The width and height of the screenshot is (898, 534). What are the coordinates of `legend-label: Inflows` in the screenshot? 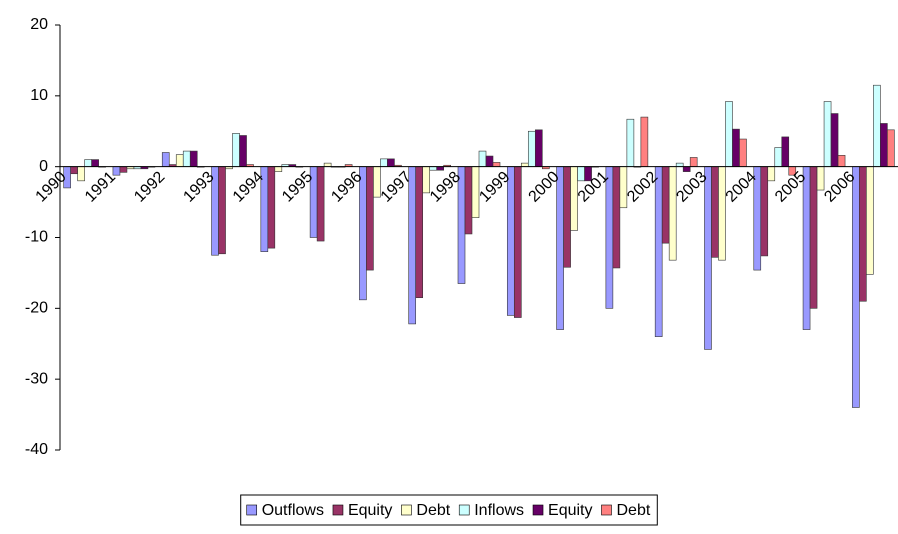 It's located at (499, 510).